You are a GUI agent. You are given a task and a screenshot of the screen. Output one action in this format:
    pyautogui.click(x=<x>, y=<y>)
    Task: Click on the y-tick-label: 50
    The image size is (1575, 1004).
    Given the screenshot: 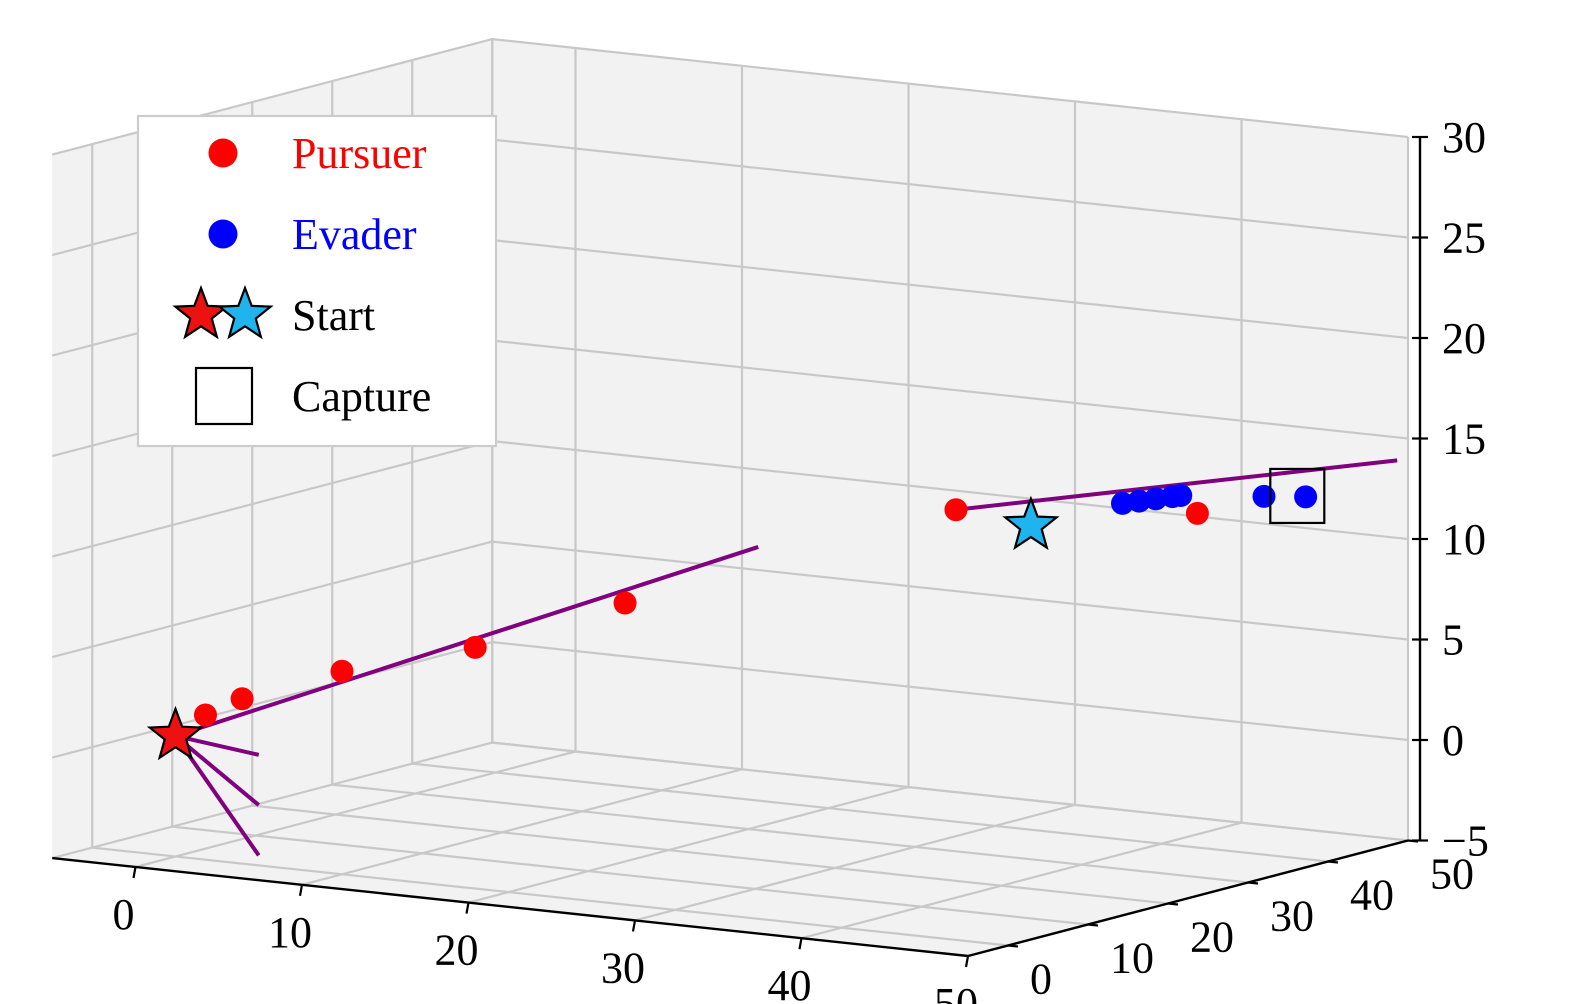 What is the action you would take?
    pyautogui.click(x=1452, y=874)
    